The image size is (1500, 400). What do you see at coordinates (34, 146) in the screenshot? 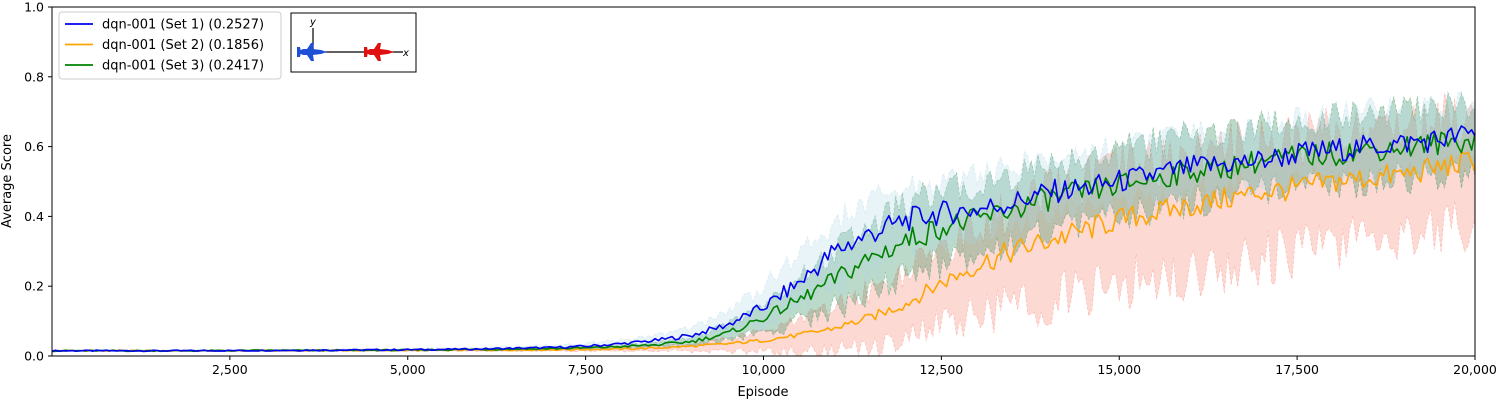
I see `y-tick-label: 0.6` at bounding box center [34, 146].